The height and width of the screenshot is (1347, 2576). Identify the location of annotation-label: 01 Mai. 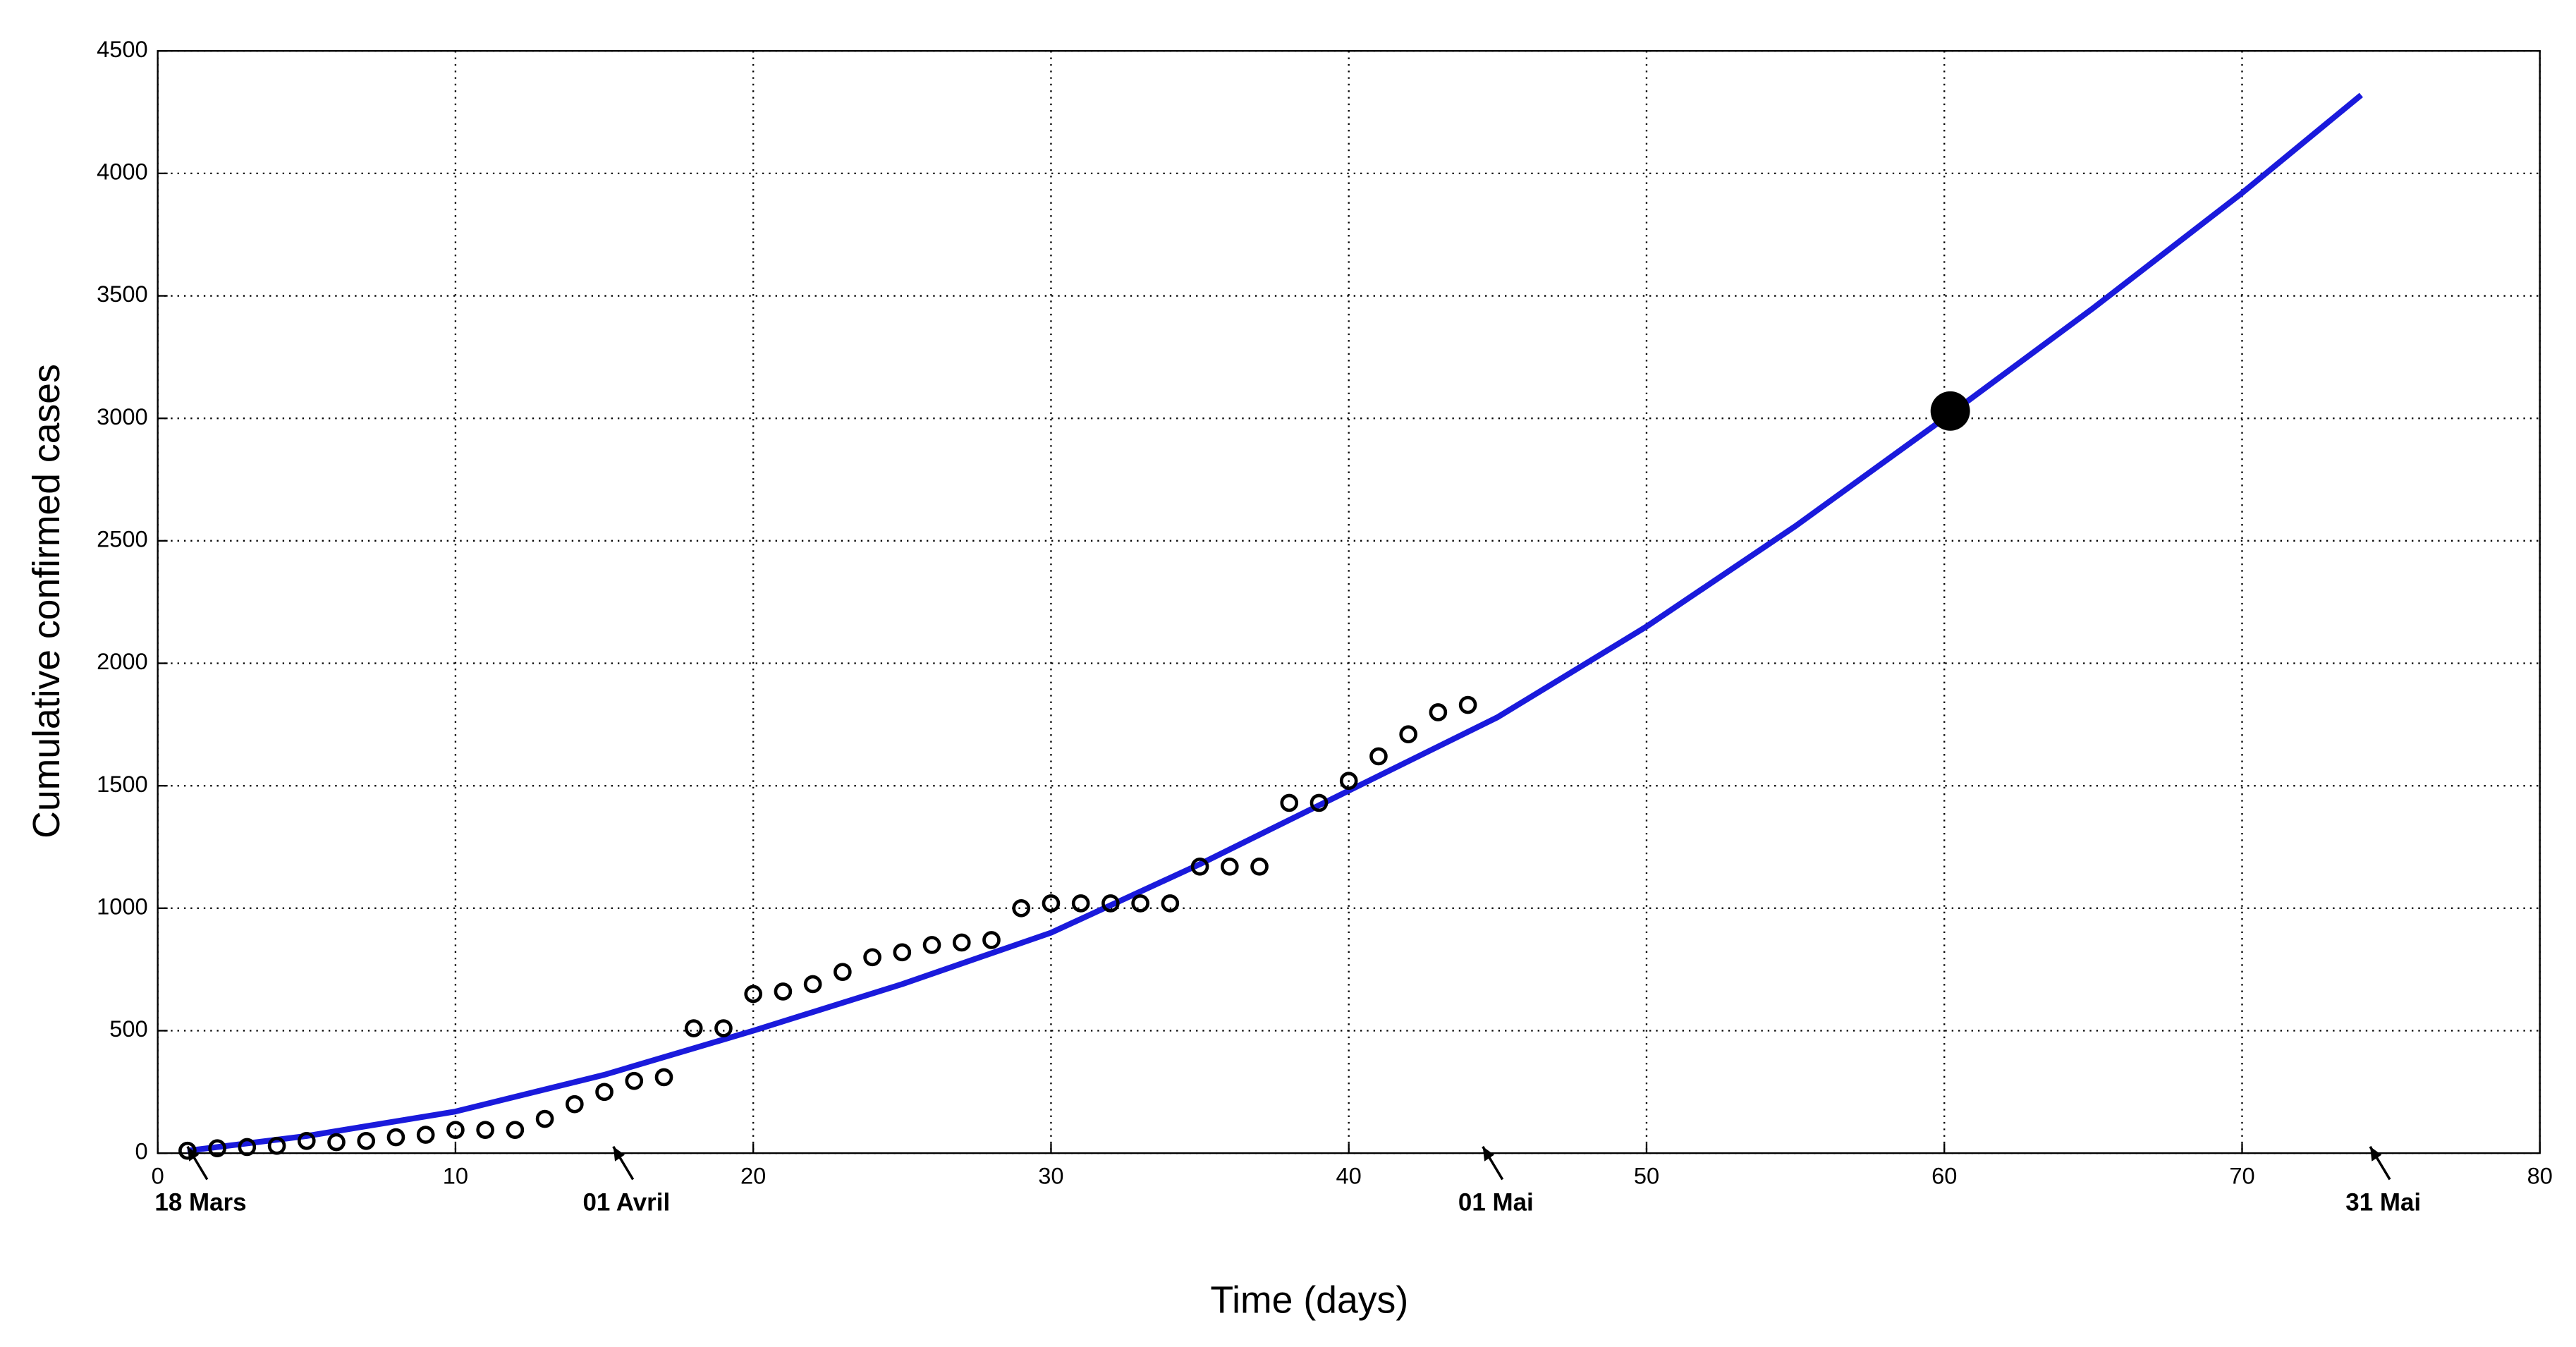
(1496, 1203).